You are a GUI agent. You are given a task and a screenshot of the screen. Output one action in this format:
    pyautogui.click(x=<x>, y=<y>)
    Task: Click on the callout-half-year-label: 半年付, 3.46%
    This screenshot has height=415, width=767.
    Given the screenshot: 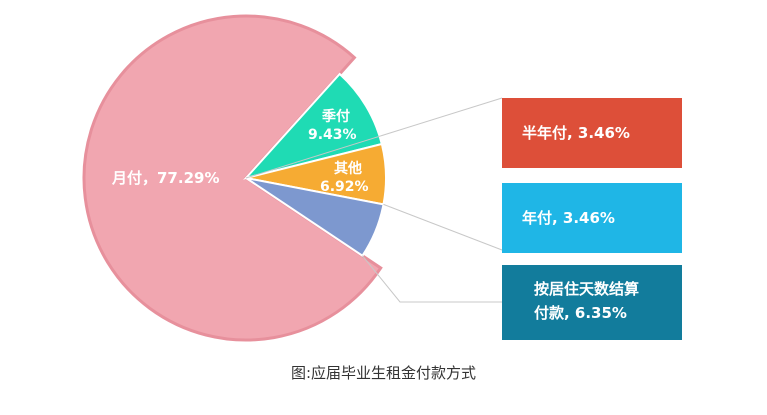 What is the action you would take?
    pyautogui.click(x=576, y=133)
    